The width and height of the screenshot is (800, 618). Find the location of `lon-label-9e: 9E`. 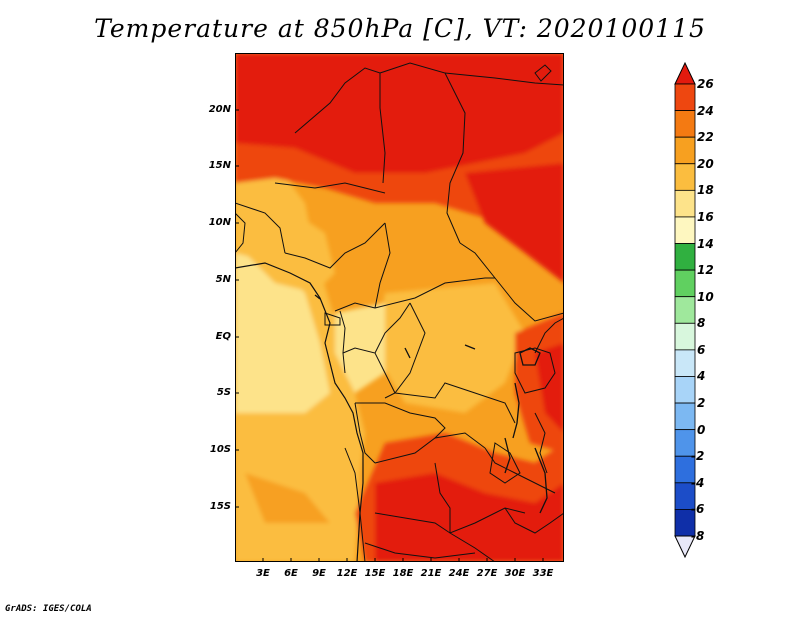

lon-label-9e: 9E is located at coordinates (319, 573).